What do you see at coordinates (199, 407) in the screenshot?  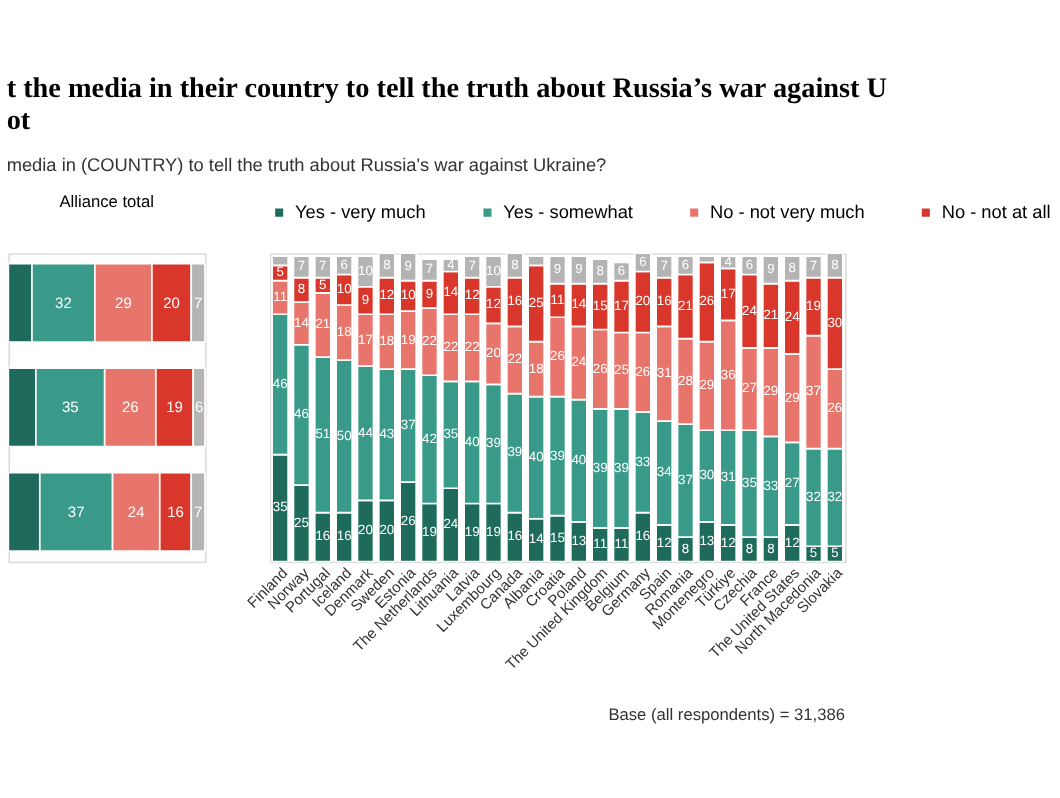 I see `data-label: 6` at bounding box center [199, 407].